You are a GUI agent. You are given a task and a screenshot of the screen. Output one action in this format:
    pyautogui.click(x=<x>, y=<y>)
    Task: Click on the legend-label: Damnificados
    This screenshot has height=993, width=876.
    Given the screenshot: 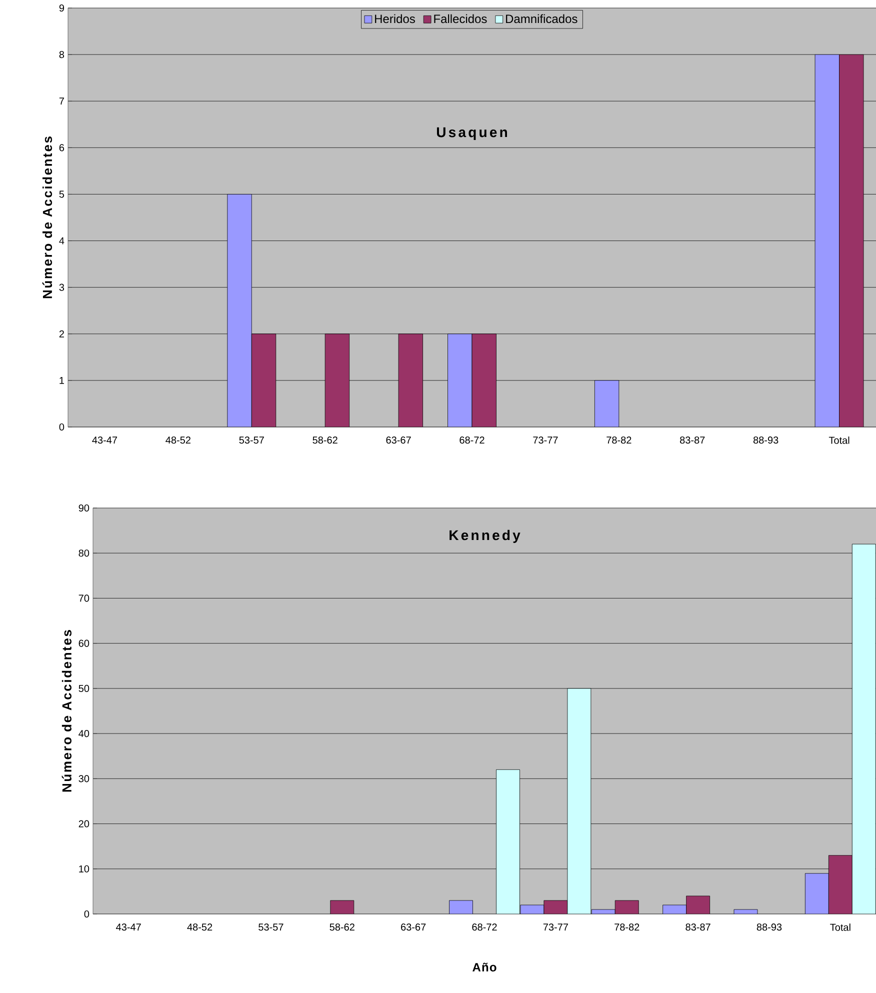 What is the action you would take?
    pyautogui.click(x=542, y=19)
    